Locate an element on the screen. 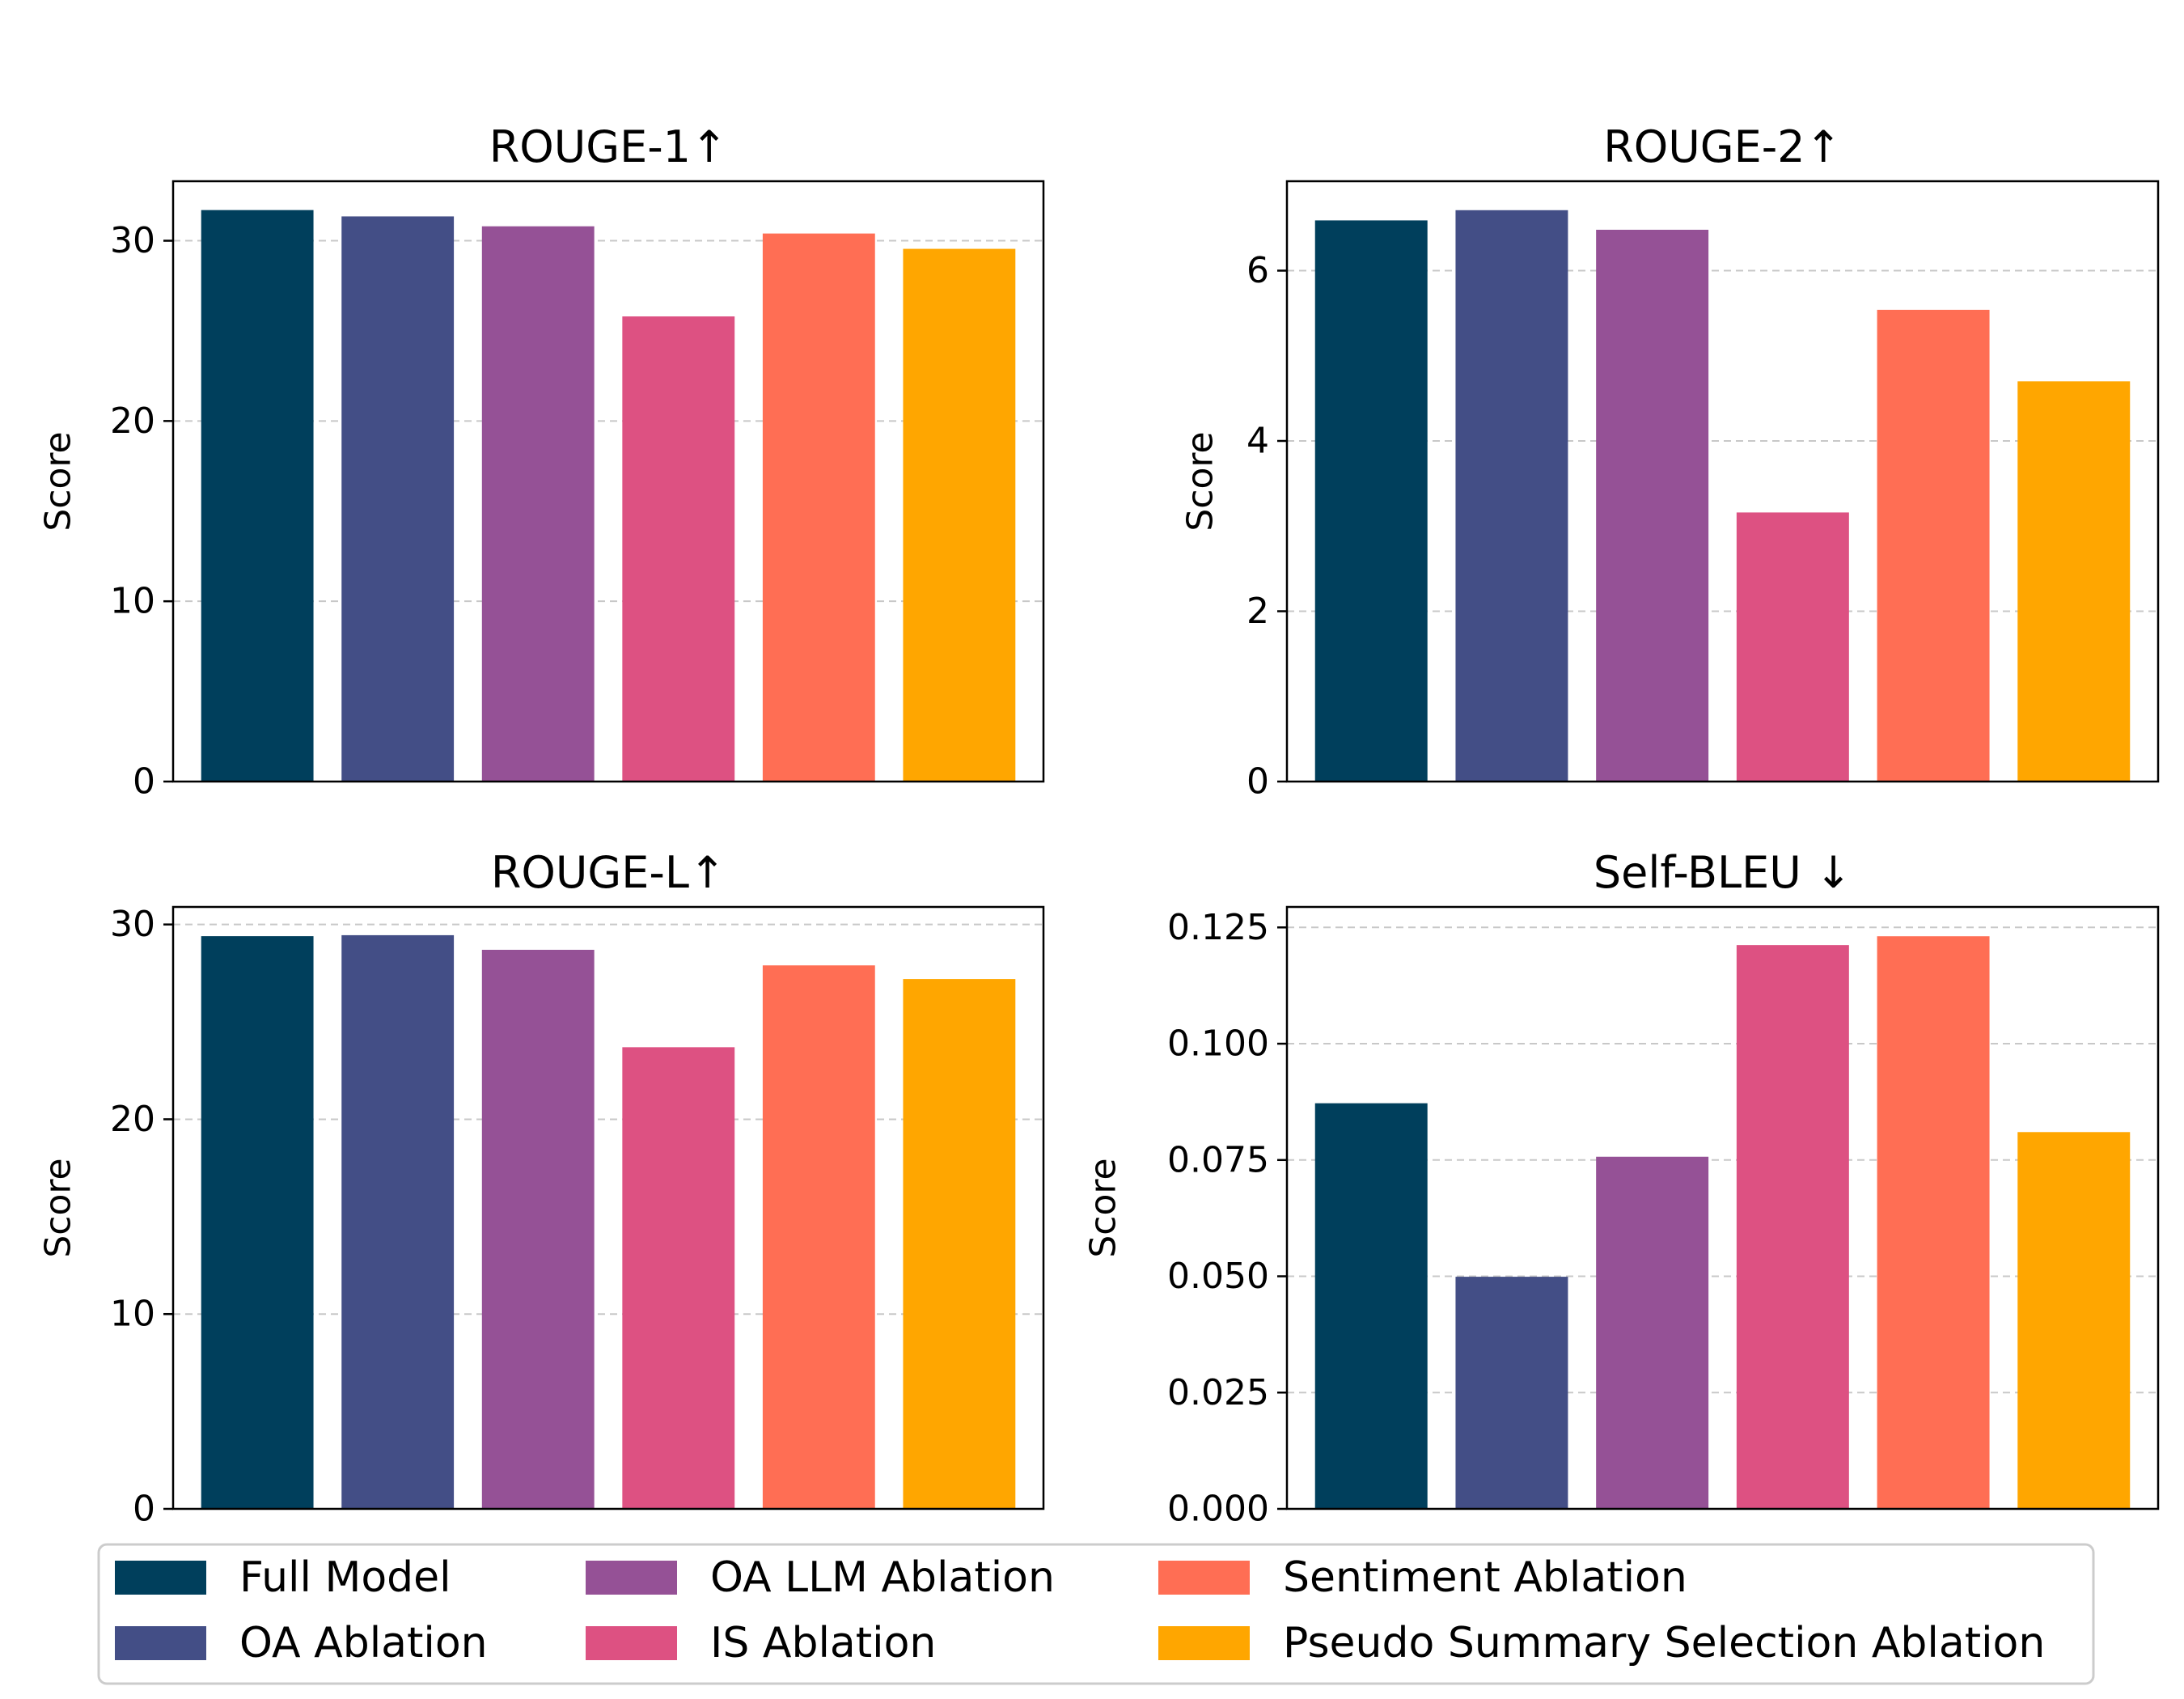 The image size is (2184, 1699). y-tick-label: 0.100 is located at coordinates (1218, 1044).